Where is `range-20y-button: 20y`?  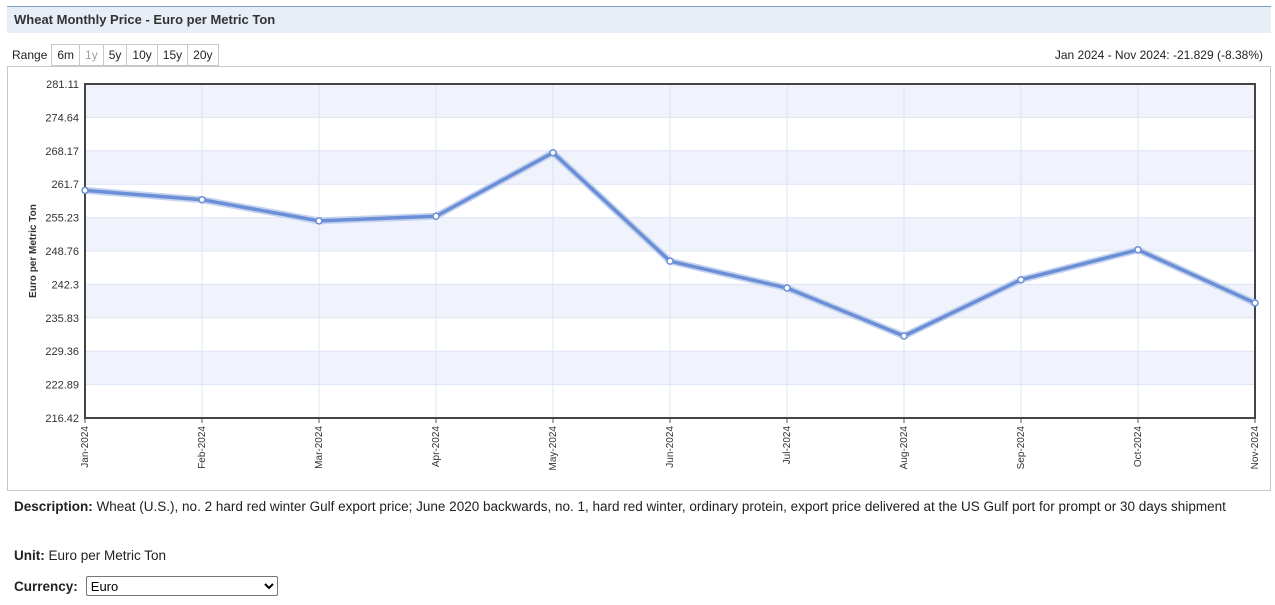
range-20y-button: 20y is located at coordinates (203, 55).